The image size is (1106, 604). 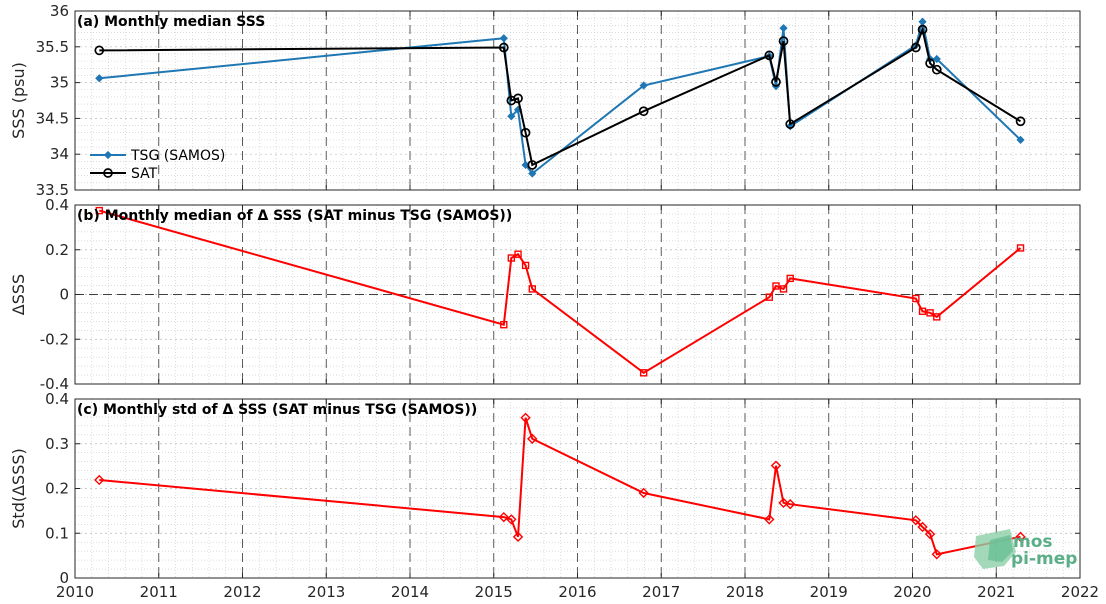 I want to click on x-tick-label: 2019, so click(x=829, y=592).